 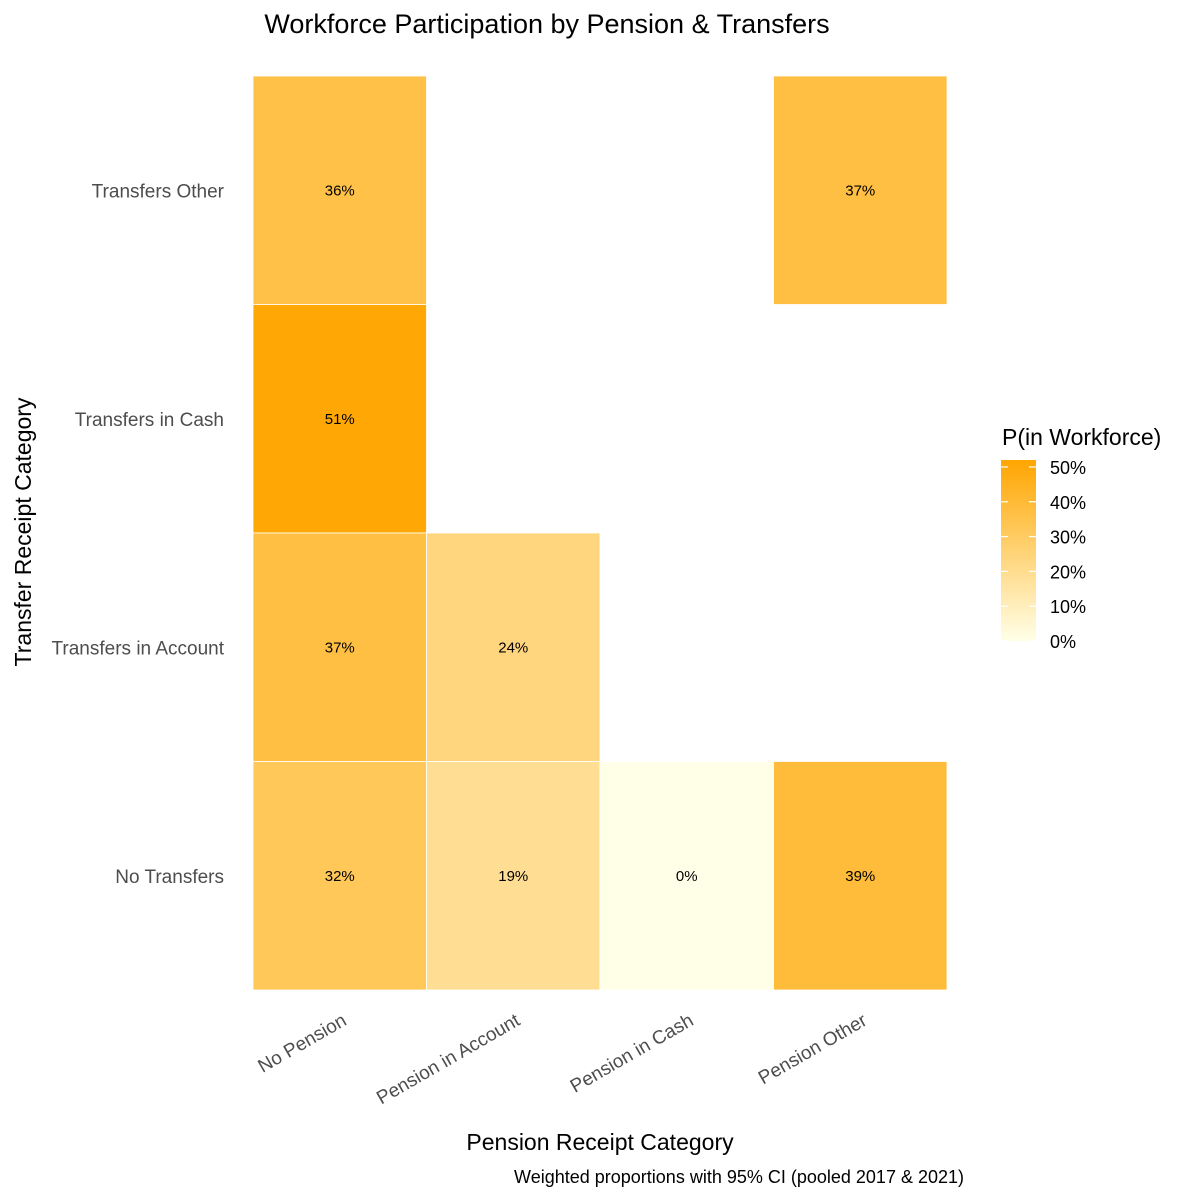 What do you see at coordinates (1068, 572) in the screenshot?
I see `legend-label-20: 20%` at bounding box center [1068, 572].